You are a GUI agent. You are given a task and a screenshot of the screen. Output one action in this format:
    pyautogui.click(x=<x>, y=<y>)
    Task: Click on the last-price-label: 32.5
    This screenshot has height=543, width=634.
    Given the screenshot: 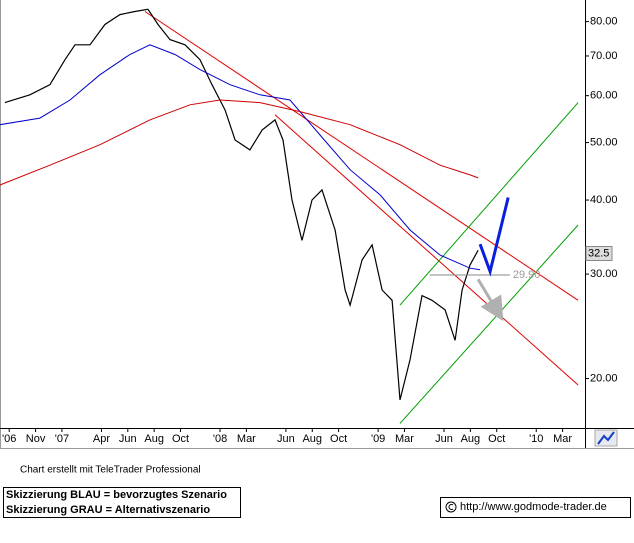 What is the action you would take?
    pyautogui.click(x=598, y=253)
    